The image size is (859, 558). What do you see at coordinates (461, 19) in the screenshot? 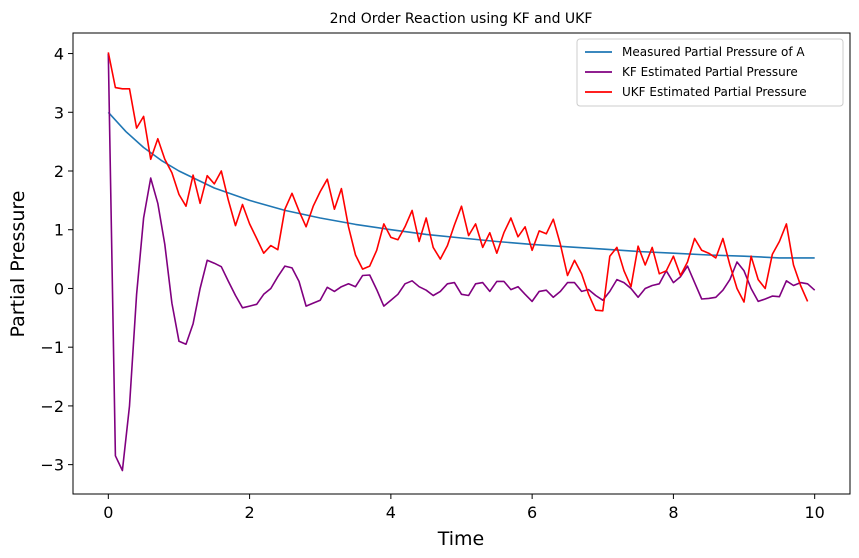
I see `chart-title: 2nd Order Reaction using KF and UKF` at bounding box center [461, 19].